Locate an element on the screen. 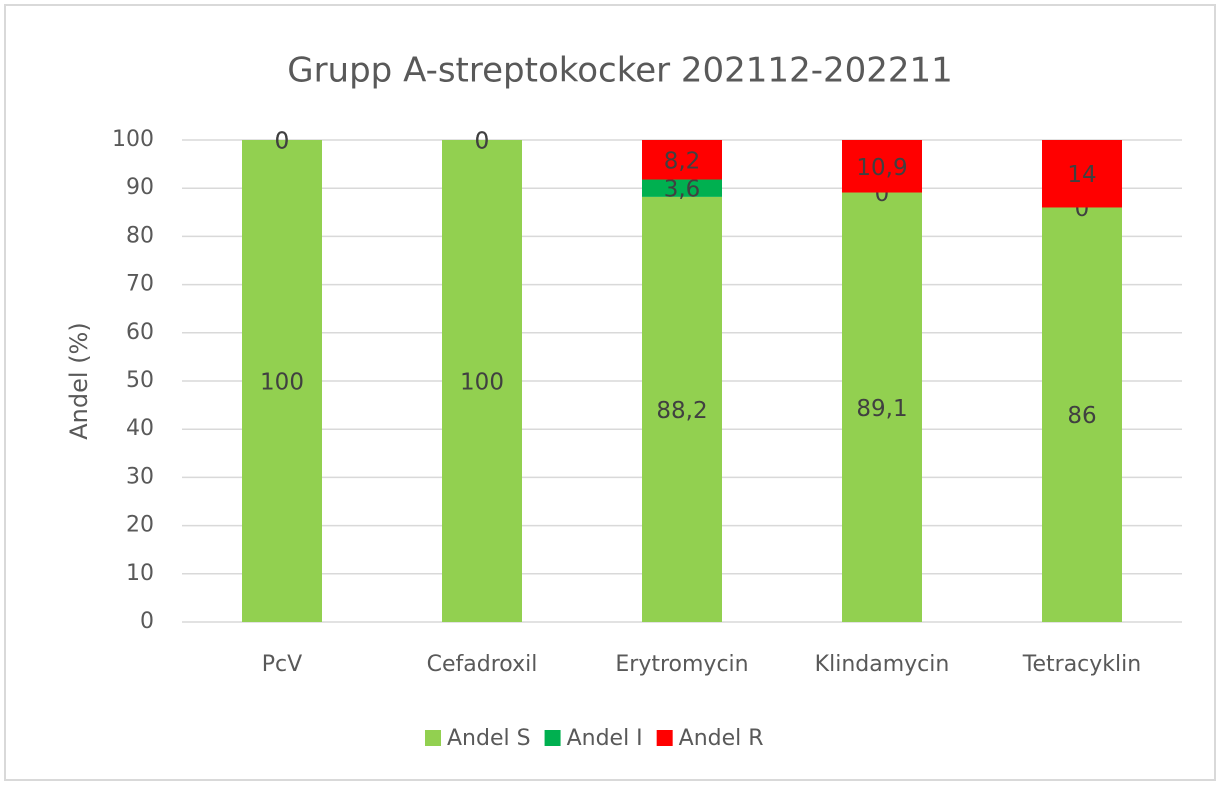 The width and height of the screenshot is (1222, 790). data-label: 8,2 is located at coordinates (682, 161).